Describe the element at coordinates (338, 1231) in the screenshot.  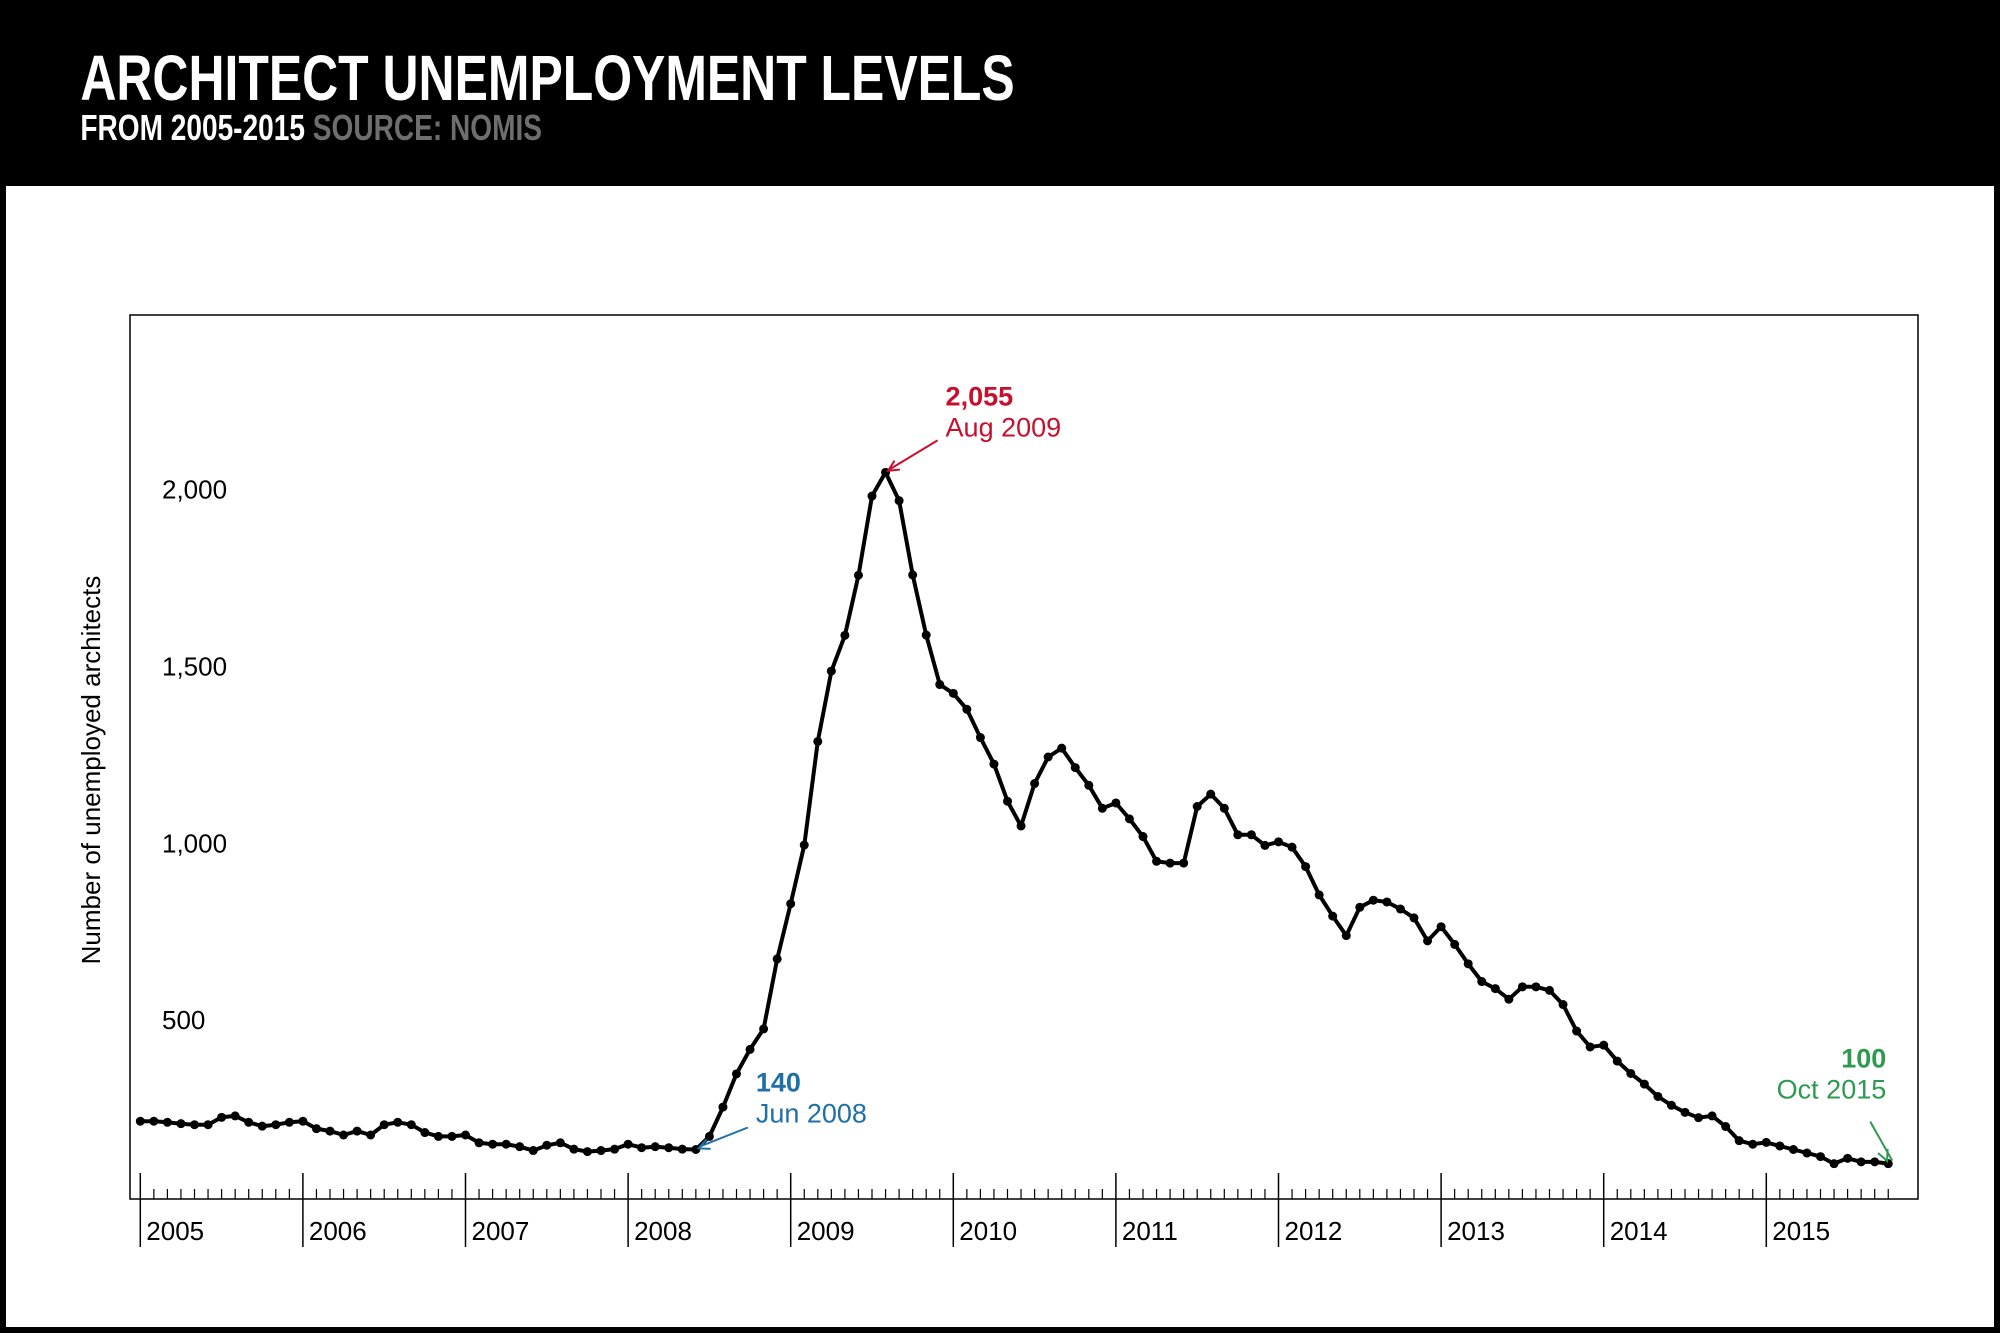
I see `x-tick-label: 2006` at that location.